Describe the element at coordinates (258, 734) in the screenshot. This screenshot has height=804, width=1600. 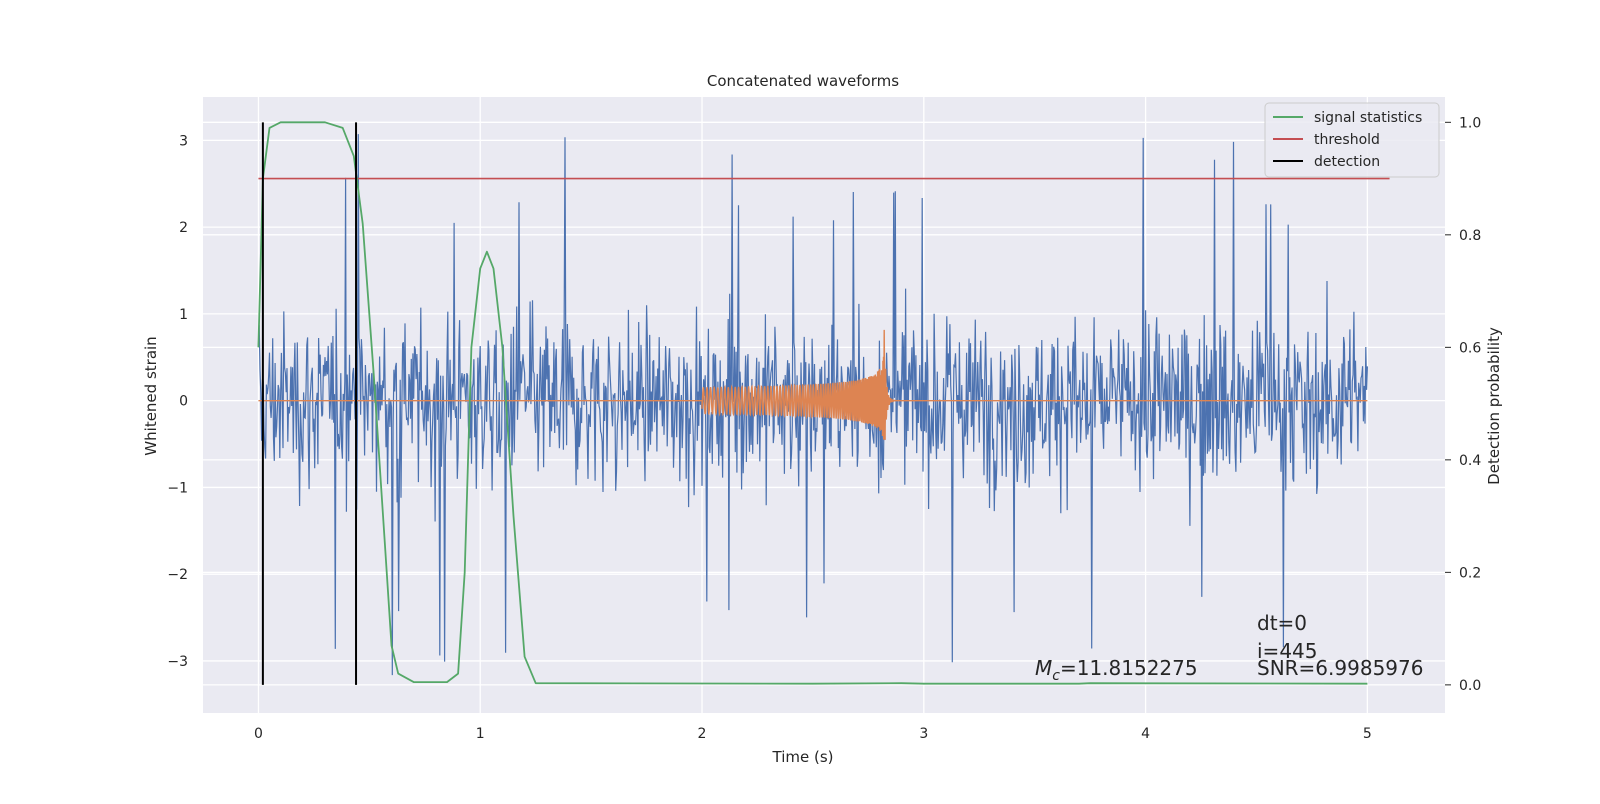
I see `x-tick-label: 0` at that location.